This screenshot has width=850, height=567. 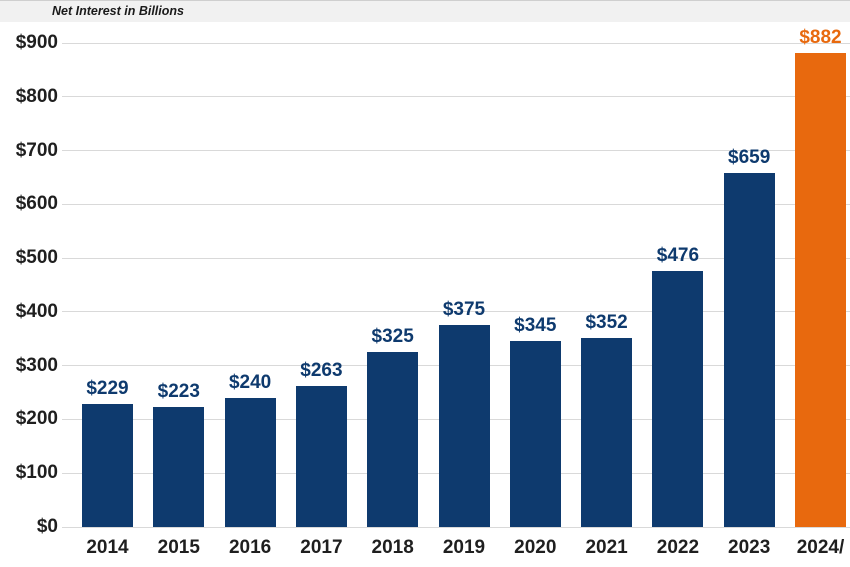 I want to click on bar-value-label: $345, so click(x=535, y=326).